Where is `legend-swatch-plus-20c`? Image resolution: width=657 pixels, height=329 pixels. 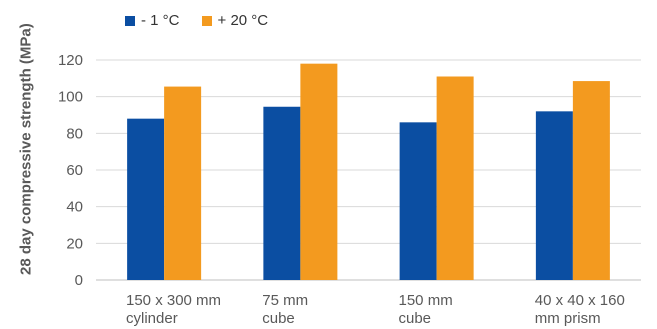 legend-swatch-plus-20c is located at coordinates (206, 20).